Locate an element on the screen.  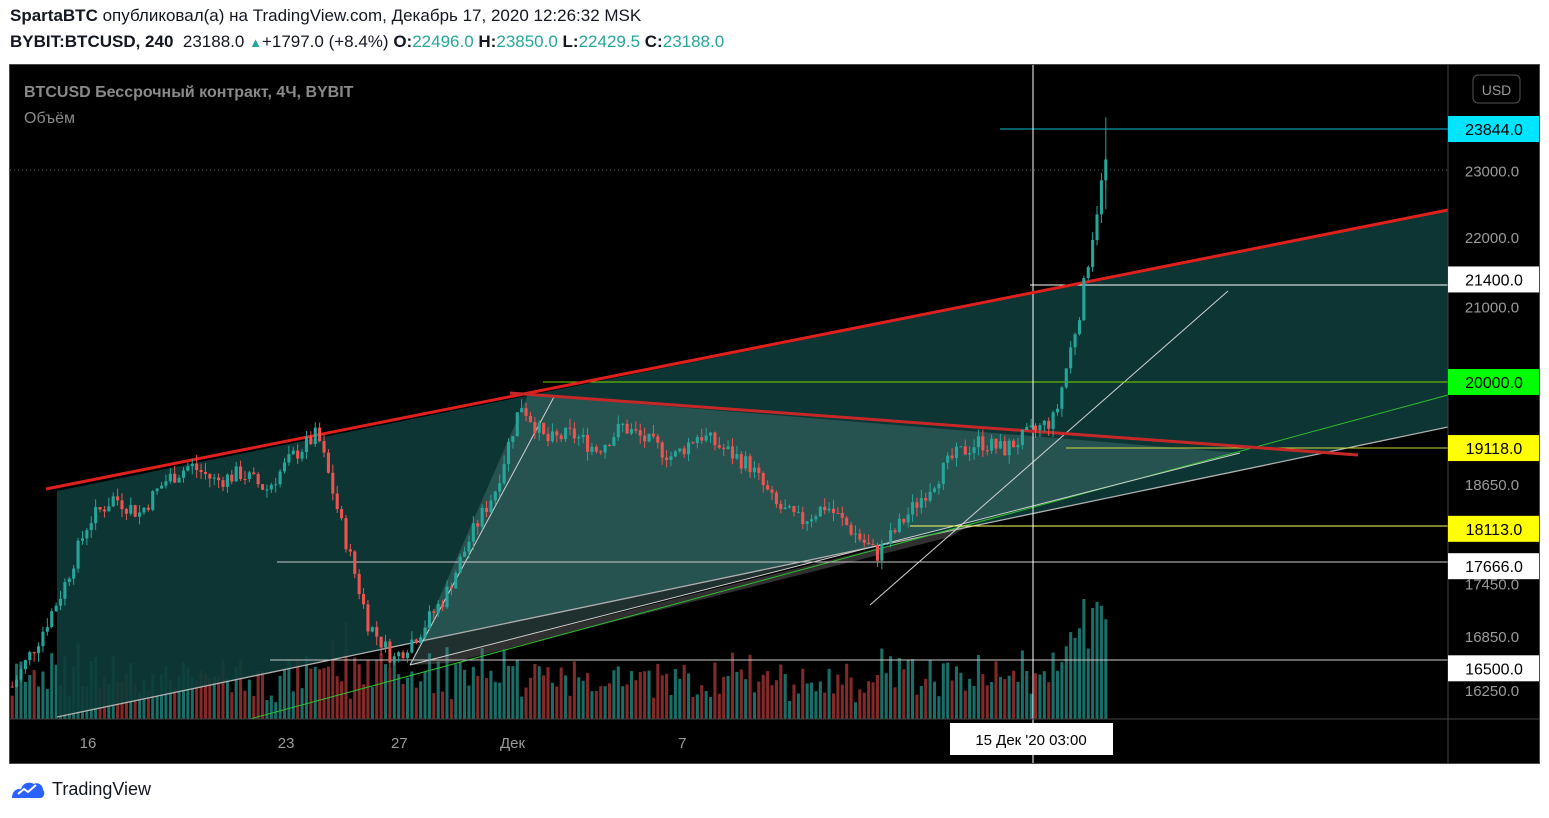
volume-legend: Объём is located at coordinates (49, 118).